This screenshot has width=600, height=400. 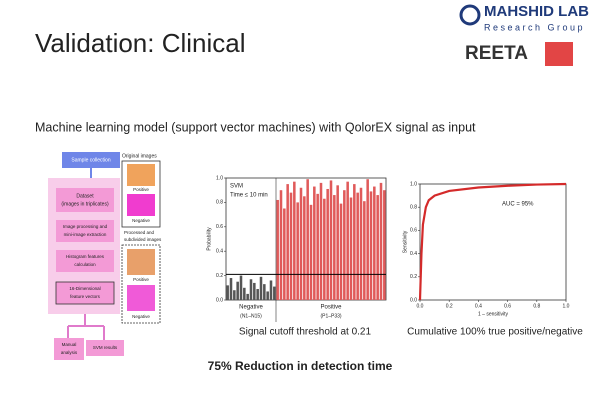 What do you see at coordinates (507, 306) in the screenshot?
I see `x-tick-label: 0.6` at bounding box center [507, 306].